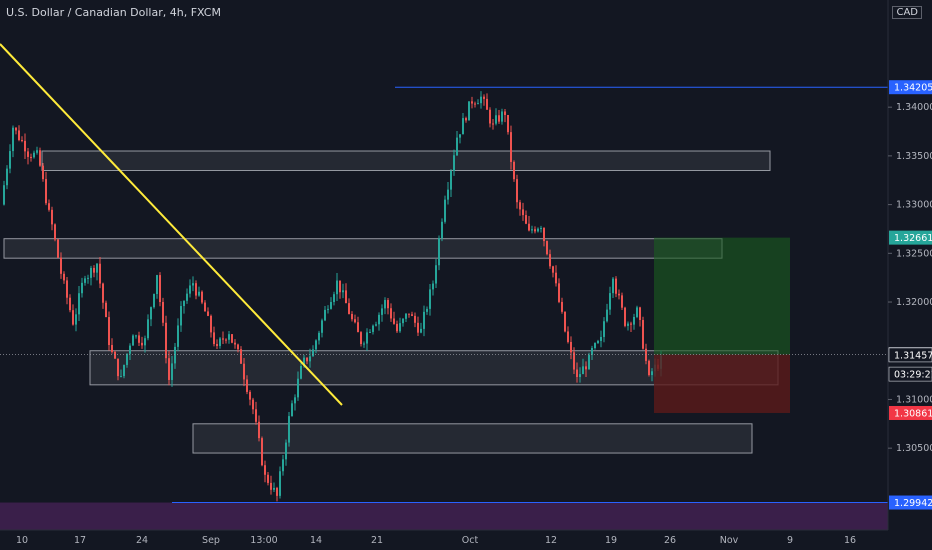 Image resolution: width=932 pixels, height=550 pixels. I want to click on y-tick-label: 1.30500, so click(914, 448).